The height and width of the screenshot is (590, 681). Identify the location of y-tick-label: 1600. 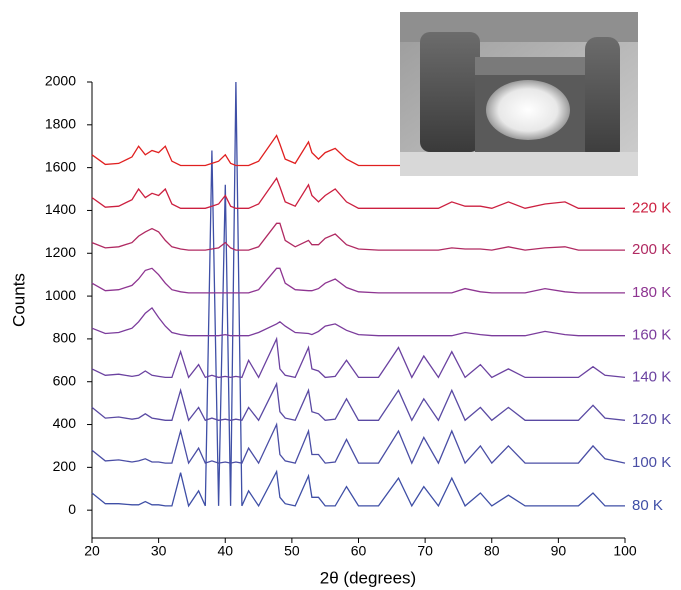
(60, 166).